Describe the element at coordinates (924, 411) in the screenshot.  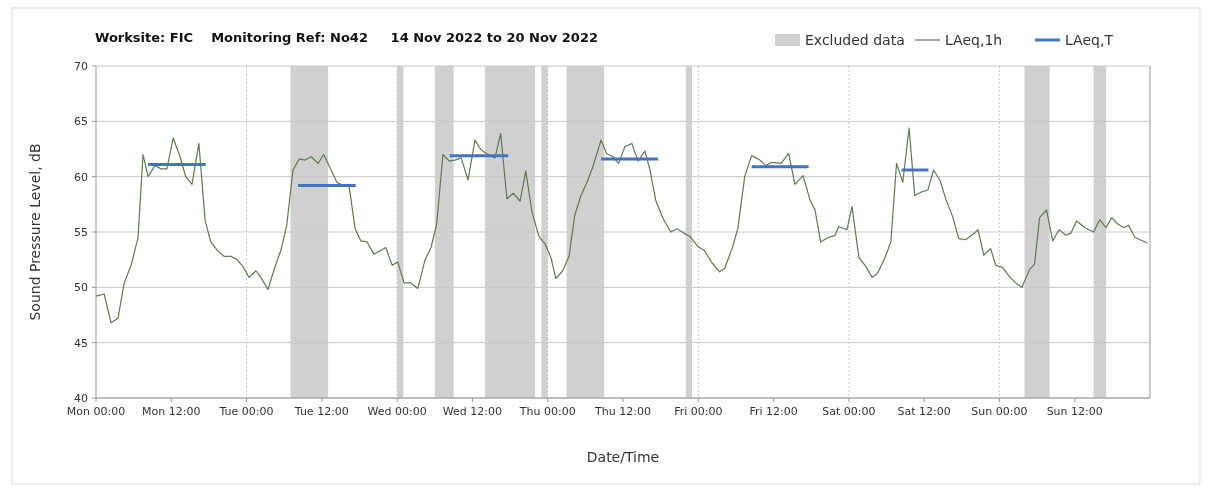
I see `x-tick-label: Sat 12:00` at that location.